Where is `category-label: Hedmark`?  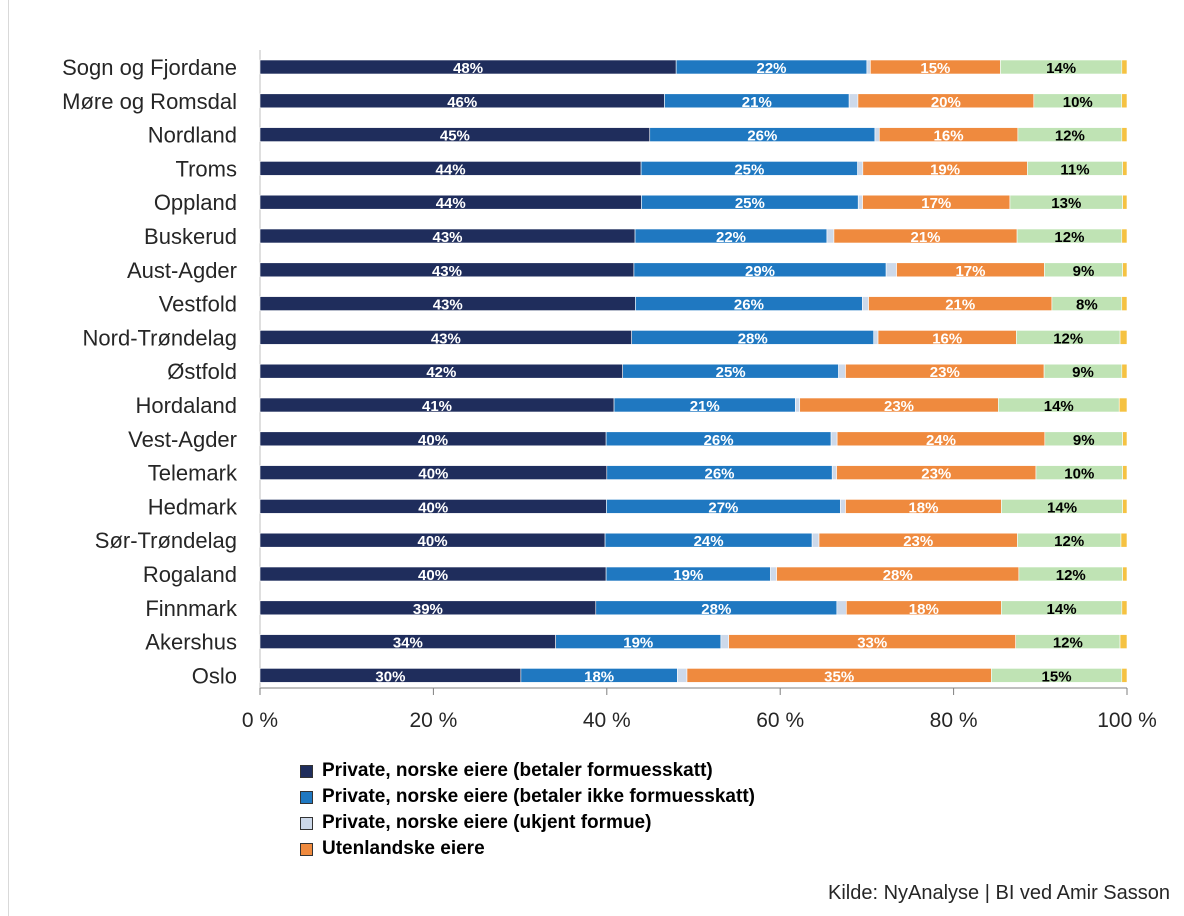
category-label: Hedmark is located at coordinates (193, 506).